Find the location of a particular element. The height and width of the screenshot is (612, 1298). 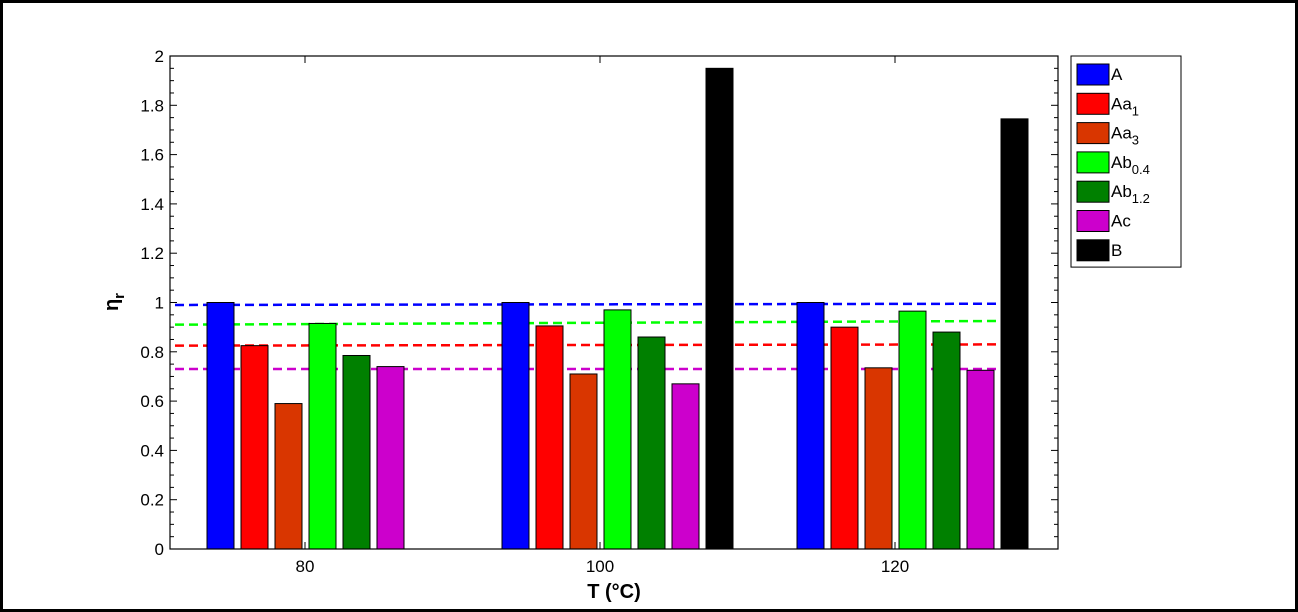

legend-swatch-Ab0.4 is located at coordinates (1093, 162).